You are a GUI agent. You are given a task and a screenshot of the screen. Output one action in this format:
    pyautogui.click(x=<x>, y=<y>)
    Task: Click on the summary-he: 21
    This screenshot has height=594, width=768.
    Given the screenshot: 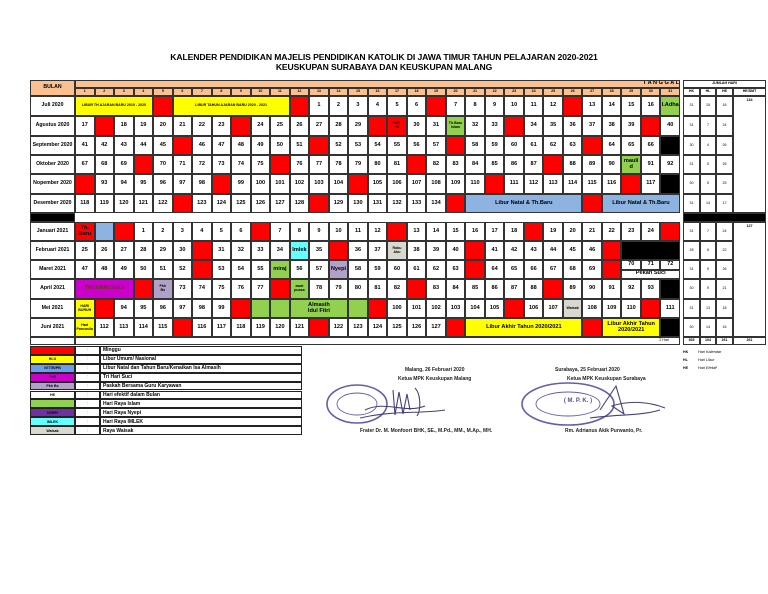 What is the action you would take?
    pyautogui.click(x=724, y=289)
    